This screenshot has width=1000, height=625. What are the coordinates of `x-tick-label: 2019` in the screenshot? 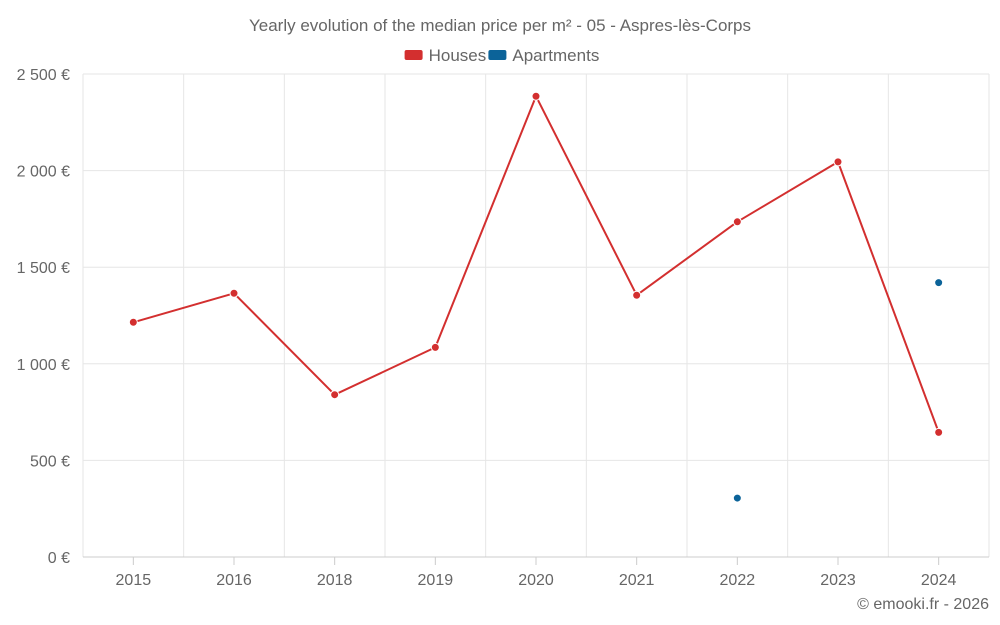 It's located at (436, 580).